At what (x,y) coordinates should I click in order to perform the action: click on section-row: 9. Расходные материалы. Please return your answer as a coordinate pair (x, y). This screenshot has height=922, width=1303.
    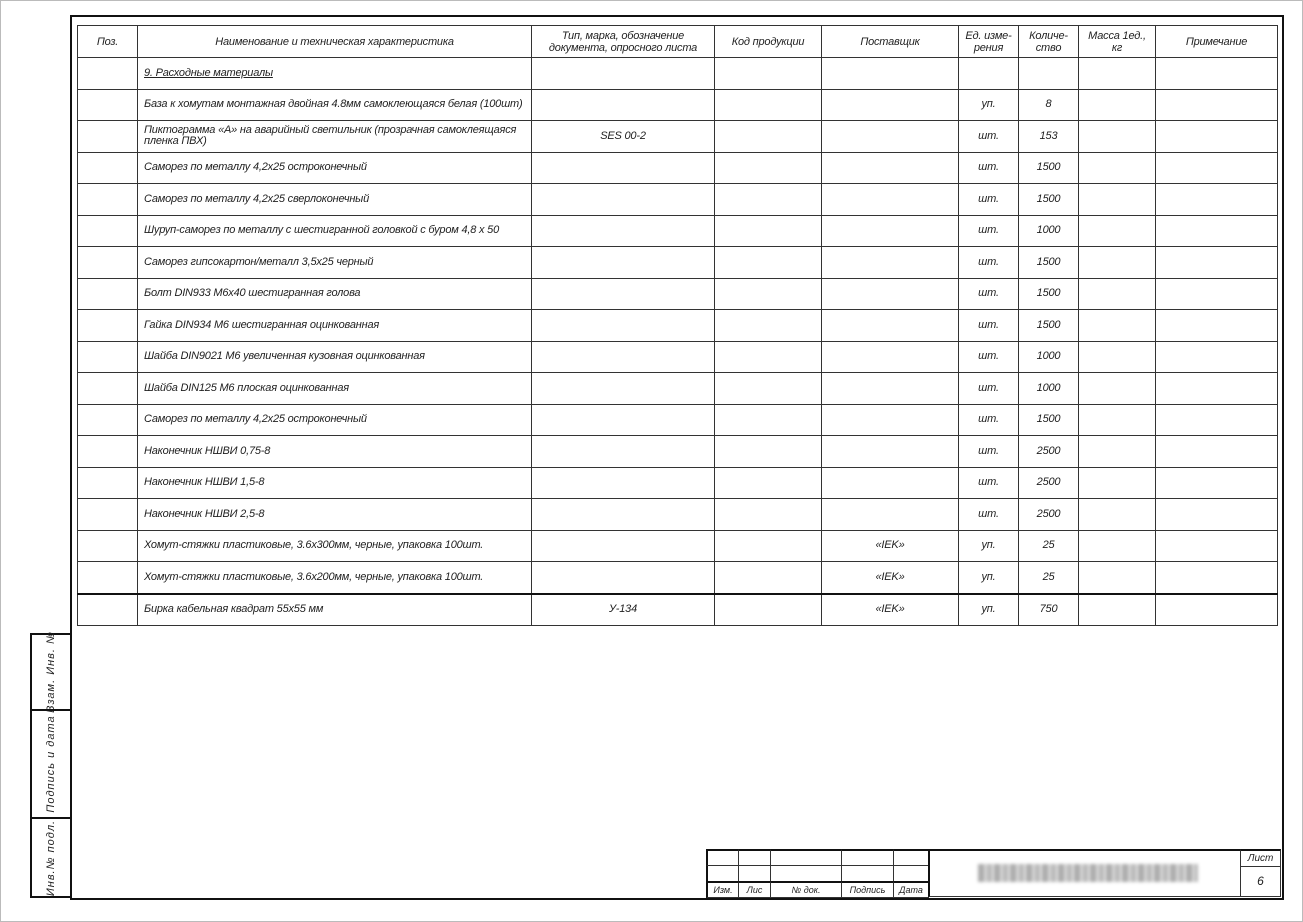
    Looking at the image, I should click on (677, 73).